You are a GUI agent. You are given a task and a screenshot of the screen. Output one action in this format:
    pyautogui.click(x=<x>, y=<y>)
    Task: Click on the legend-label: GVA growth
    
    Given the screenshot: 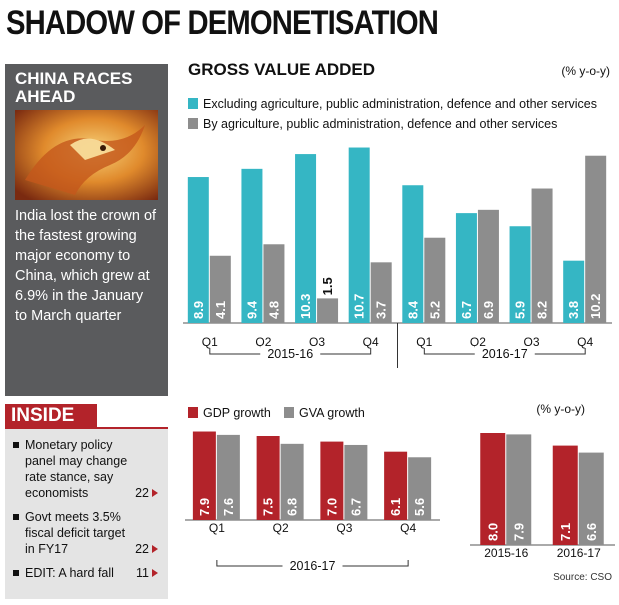 What is the action you would take?
    pyautogui.click(x=332, y=413)
    